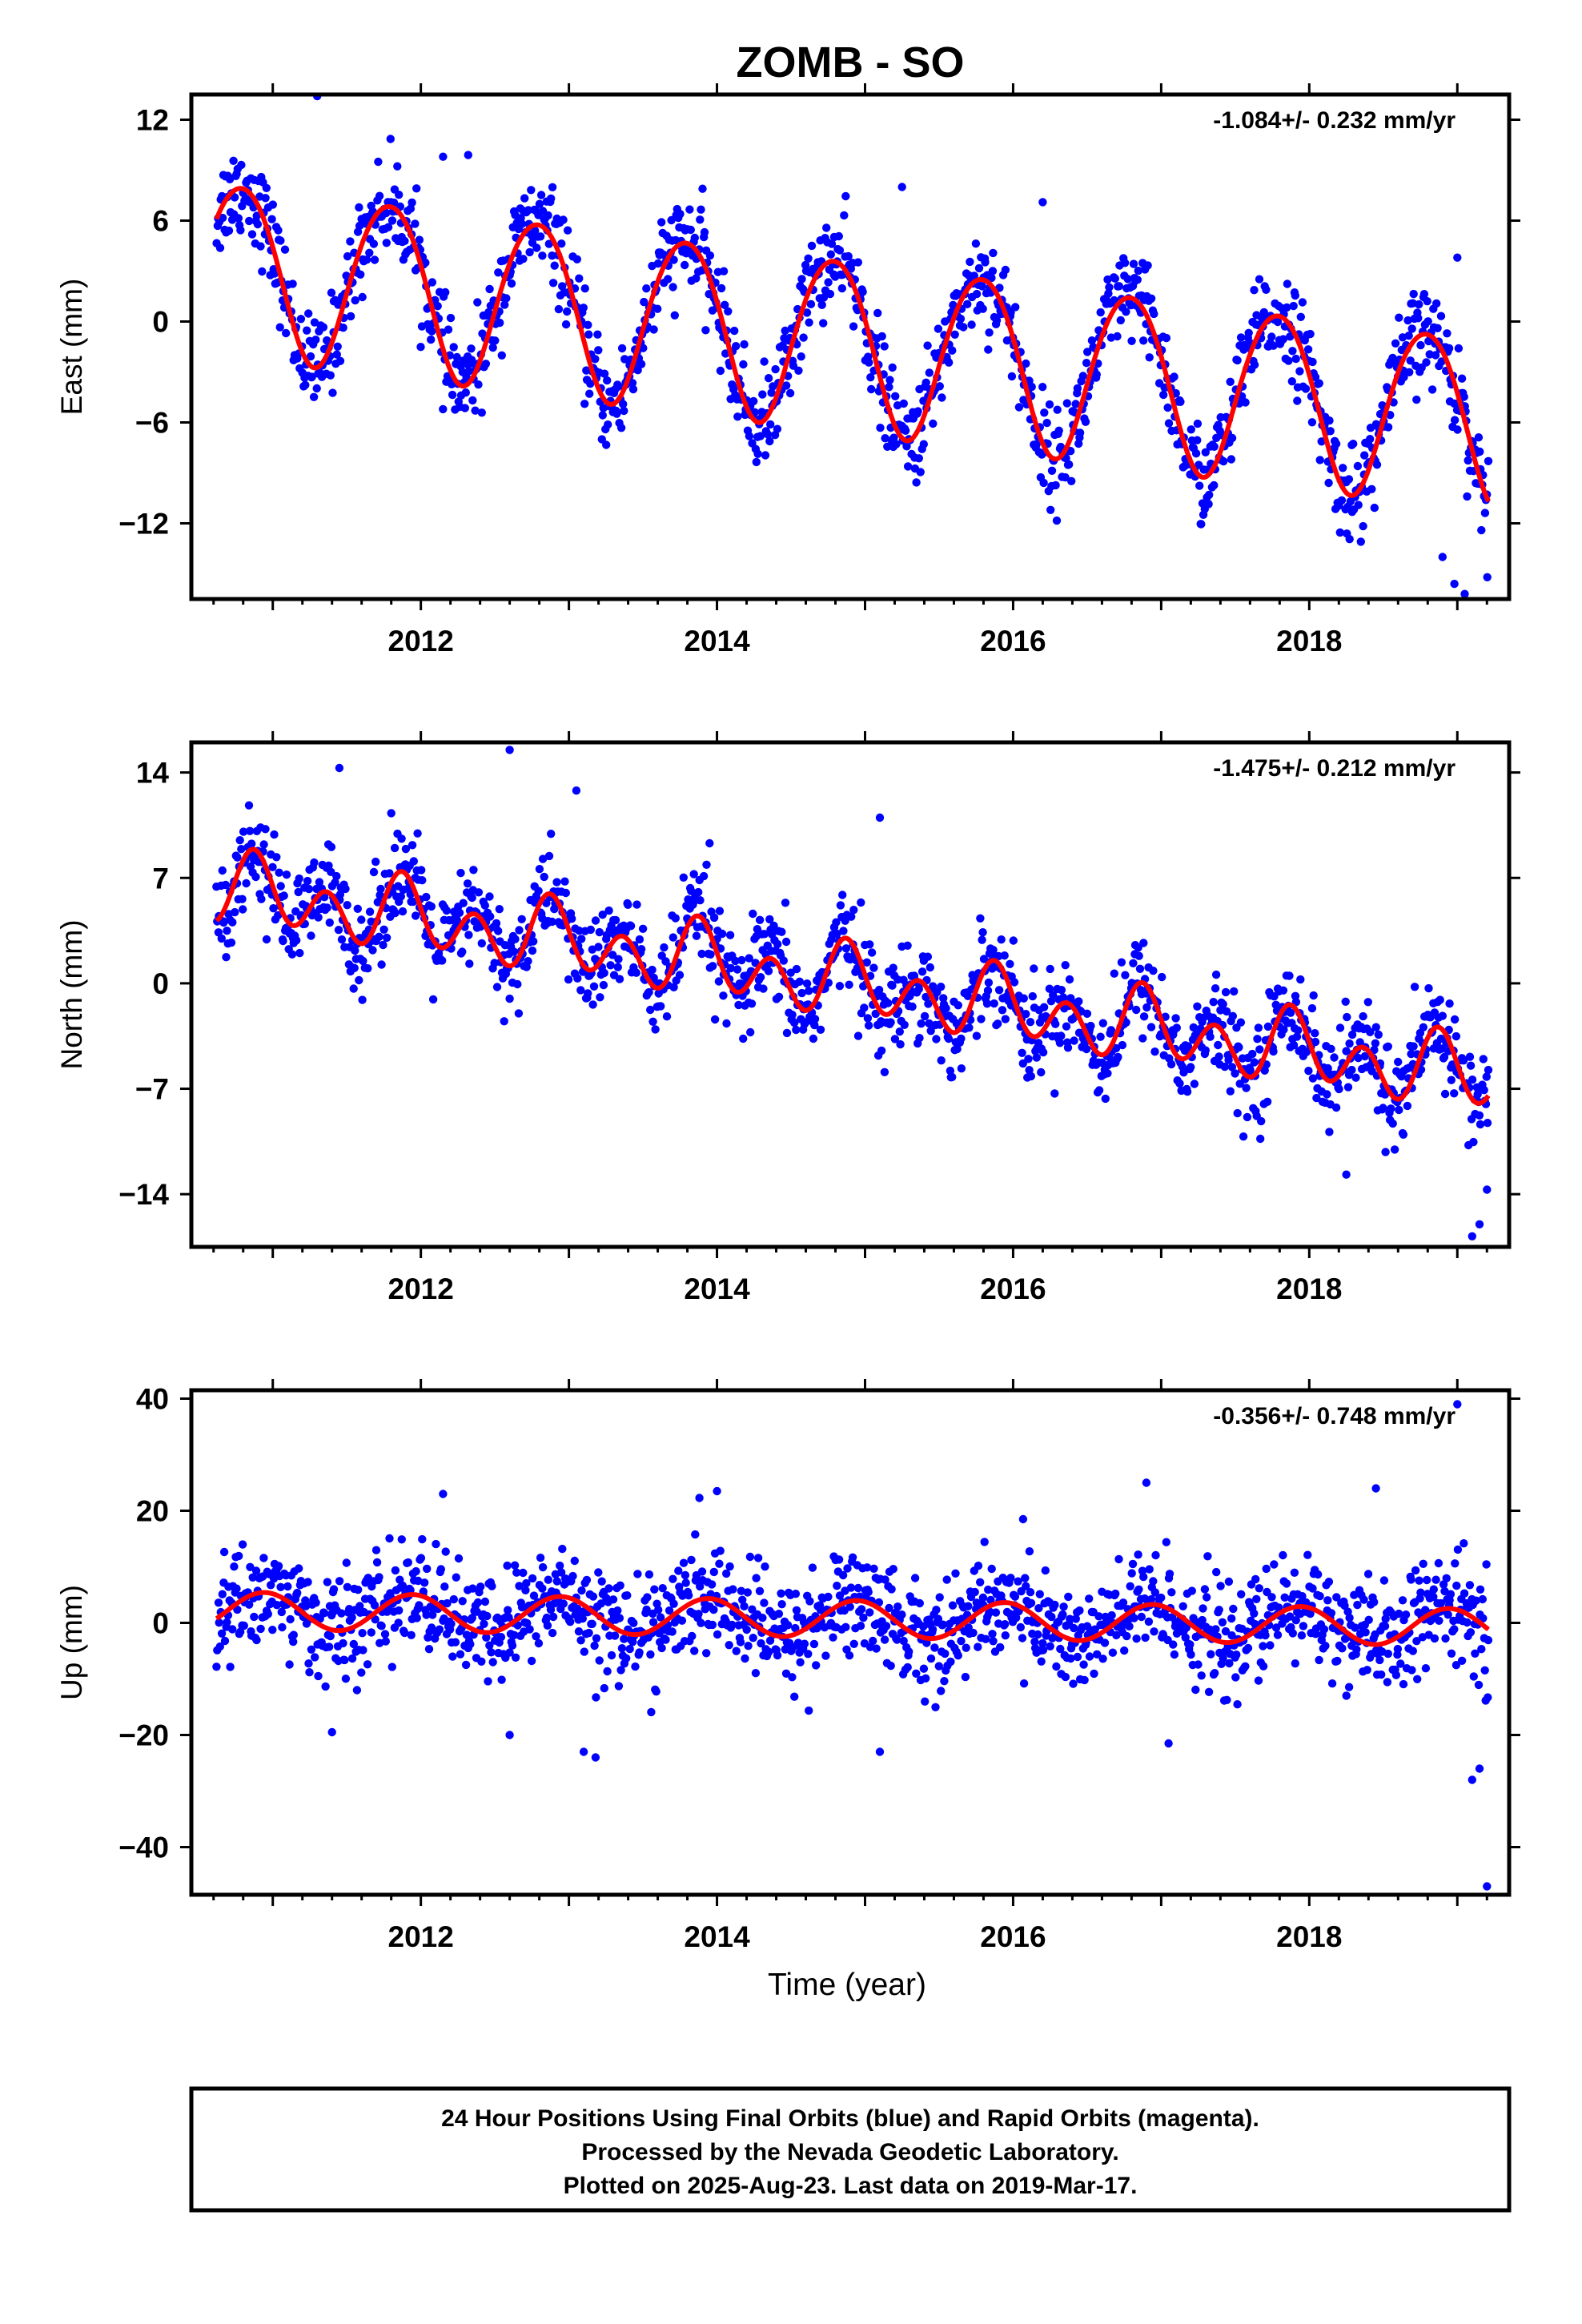 This screenshot has height=2324, width=1582. What do you see at coordinates (144, 524) in the screenshot?
I see `y-tick-label: −12` at bounding box center [144, 524].